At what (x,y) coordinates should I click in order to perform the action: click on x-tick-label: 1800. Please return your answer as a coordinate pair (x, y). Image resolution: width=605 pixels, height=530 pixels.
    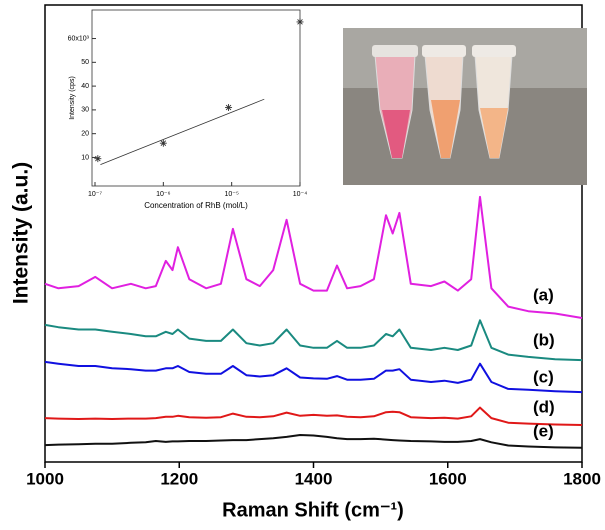
    Looking at the image, I should click on (582, 478).